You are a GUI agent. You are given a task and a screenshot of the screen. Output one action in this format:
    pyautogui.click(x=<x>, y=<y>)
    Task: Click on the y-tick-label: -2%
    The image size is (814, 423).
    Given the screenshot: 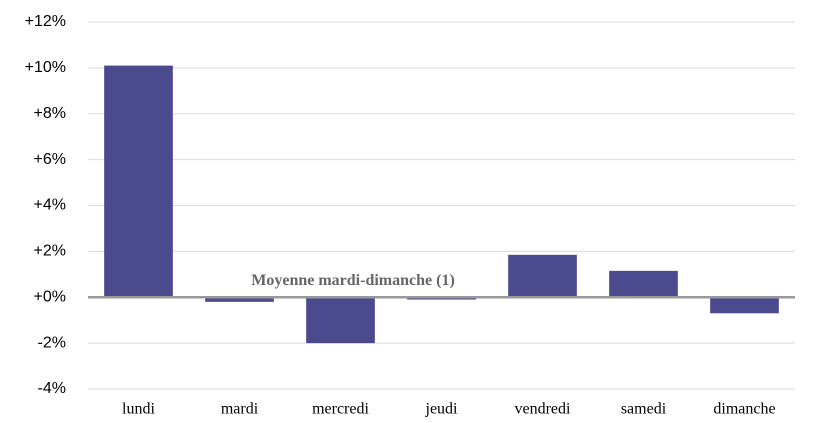 What is the action you would take?
    pyautogui.click(x=52, y=342)
    